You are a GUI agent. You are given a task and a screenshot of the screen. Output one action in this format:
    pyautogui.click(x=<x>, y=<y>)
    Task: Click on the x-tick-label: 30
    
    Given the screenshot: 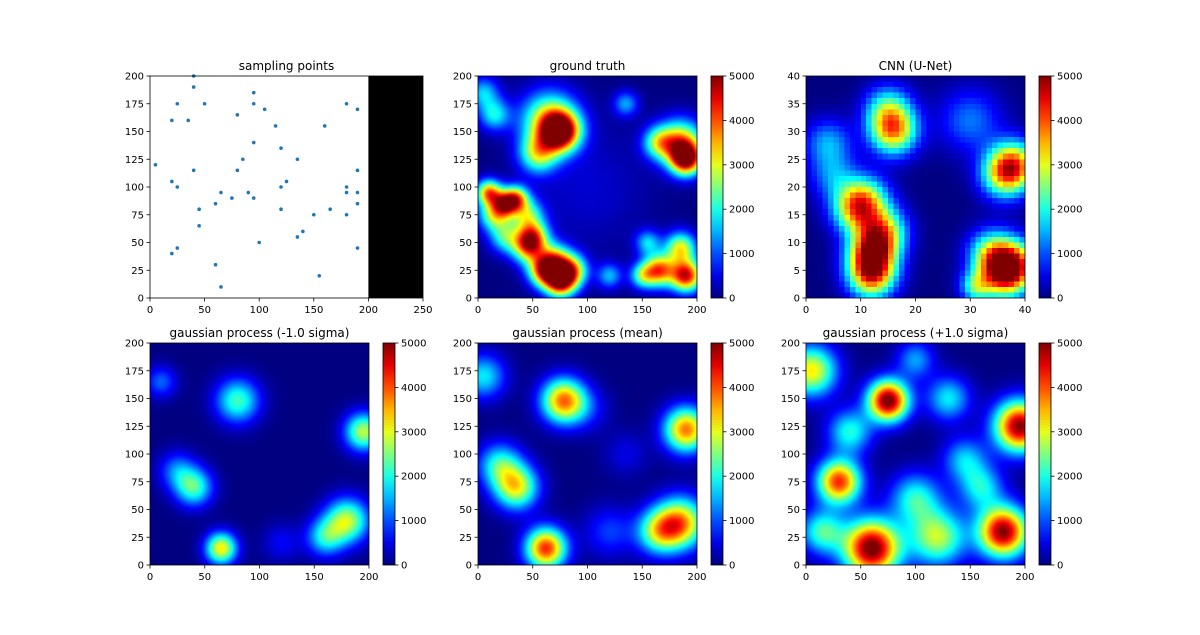 What is the action you would take?
    pyautogui.click(x=970, y=310)
    